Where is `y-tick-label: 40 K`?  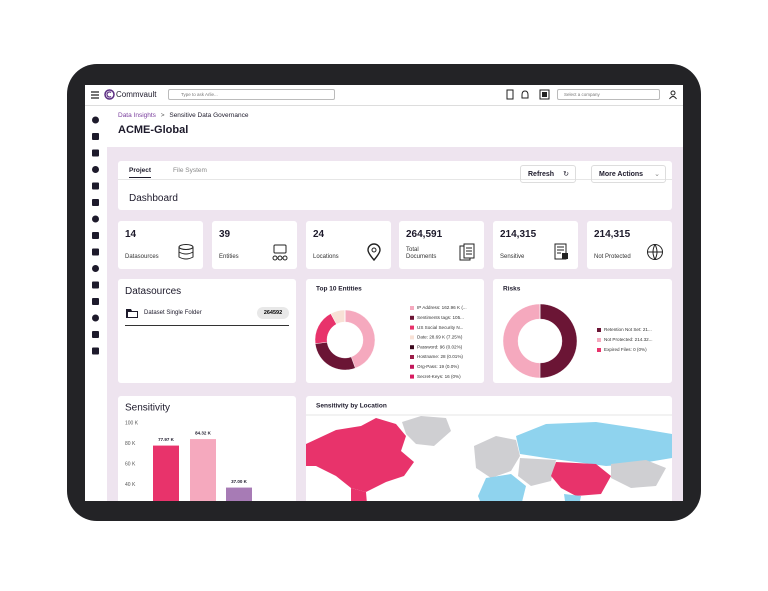
y-tick-label: 40 K is located at coordinates (130, 485).